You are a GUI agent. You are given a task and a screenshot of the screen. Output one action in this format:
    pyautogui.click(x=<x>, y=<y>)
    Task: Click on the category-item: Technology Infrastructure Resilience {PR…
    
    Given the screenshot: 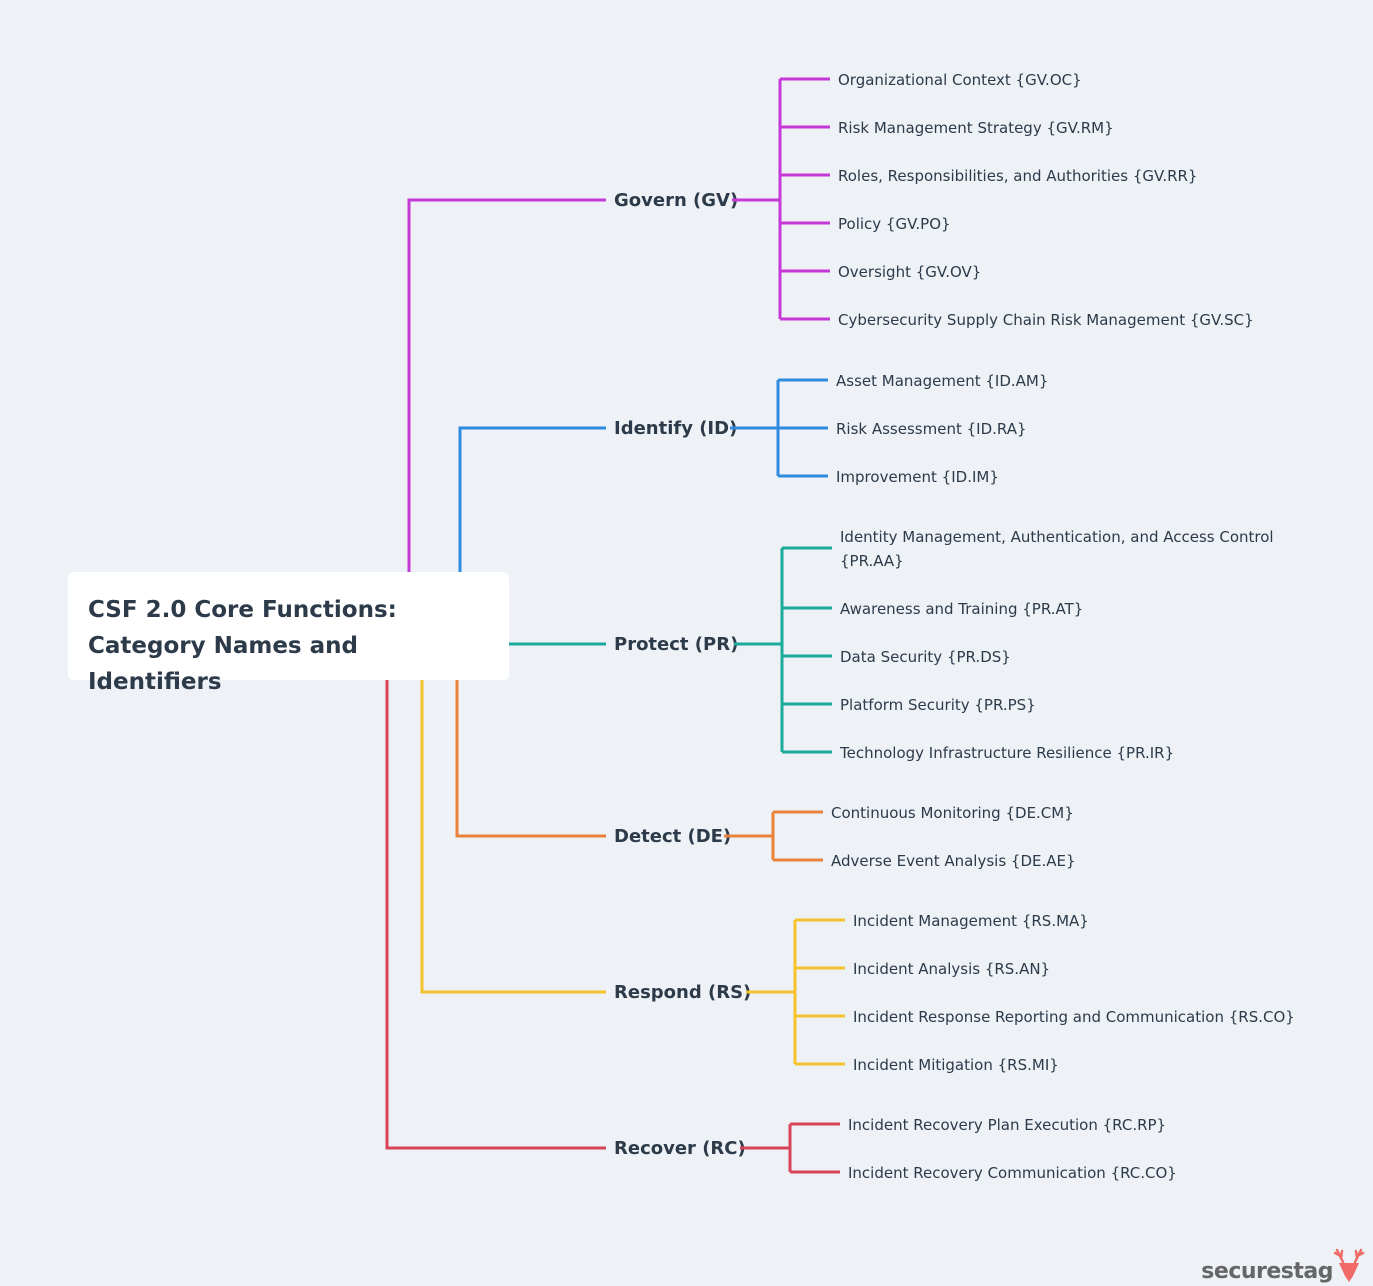 What is the action you would take?
    pyautogui.click(x=1006, y=753)
    